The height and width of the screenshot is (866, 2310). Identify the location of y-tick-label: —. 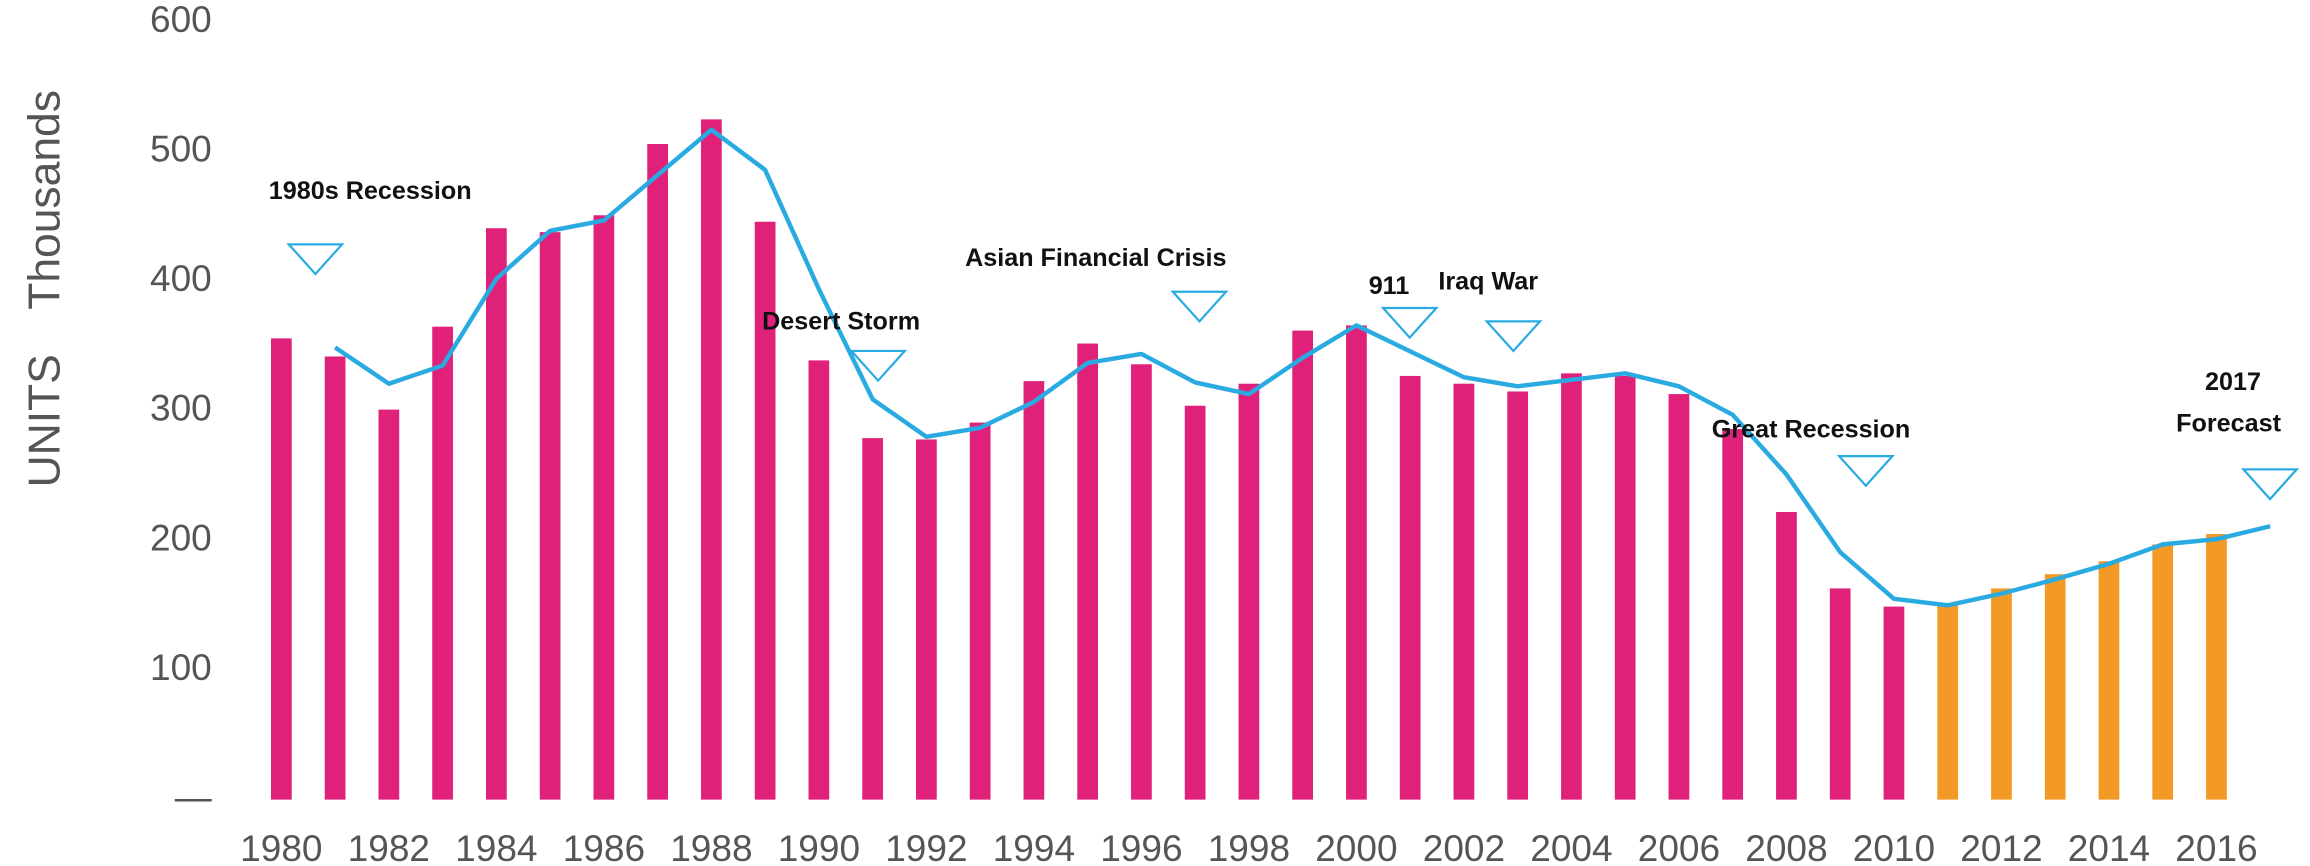
(194, 796).